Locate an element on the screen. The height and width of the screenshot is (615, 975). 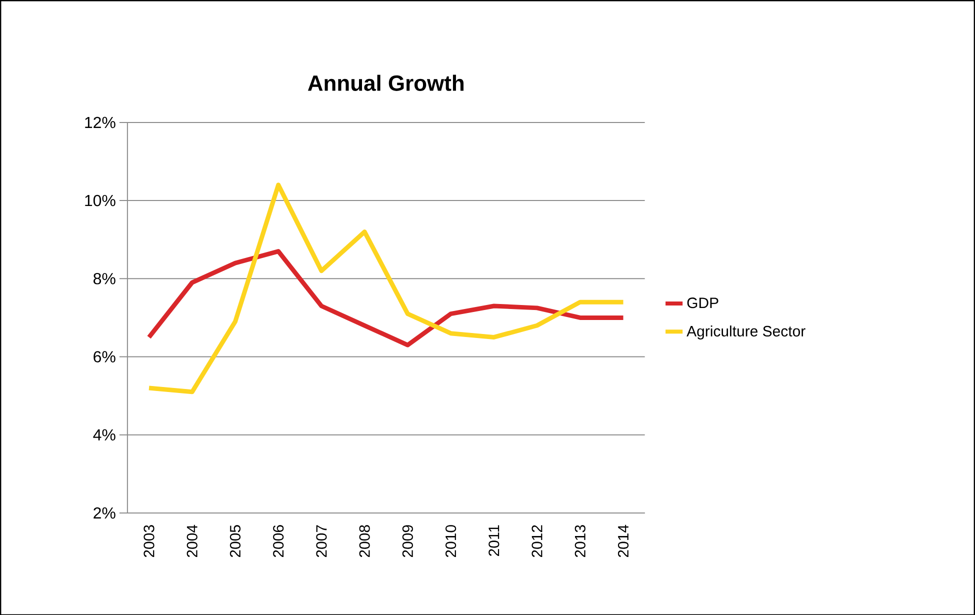
x-tick-label: 2007 is located at coordinates (321, 541).